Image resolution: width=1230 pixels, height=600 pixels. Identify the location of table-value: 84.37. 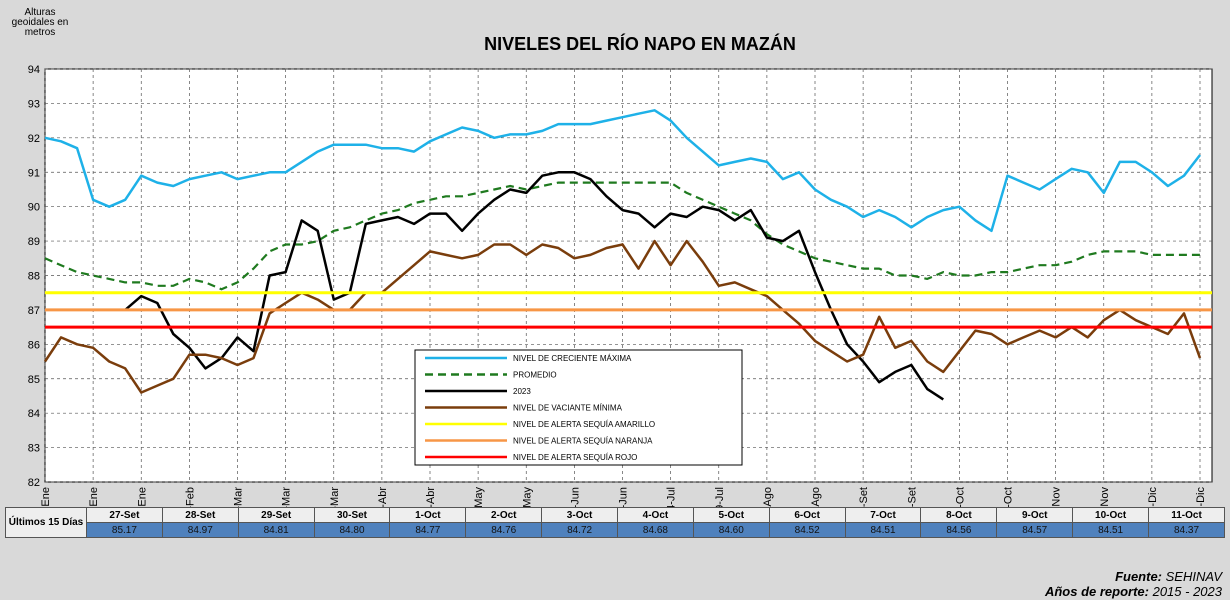
(1186, 530).